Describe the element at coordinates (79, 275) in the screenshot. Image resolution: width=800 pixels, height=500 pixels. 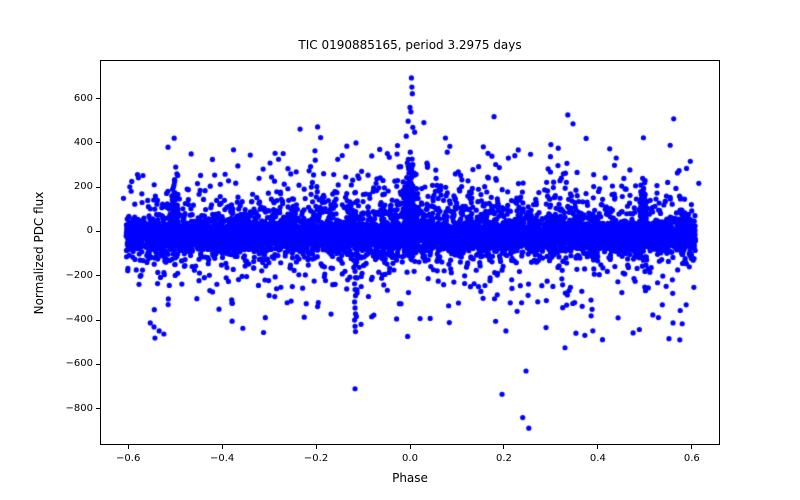
I see `y-tick-label: −200` at that location.